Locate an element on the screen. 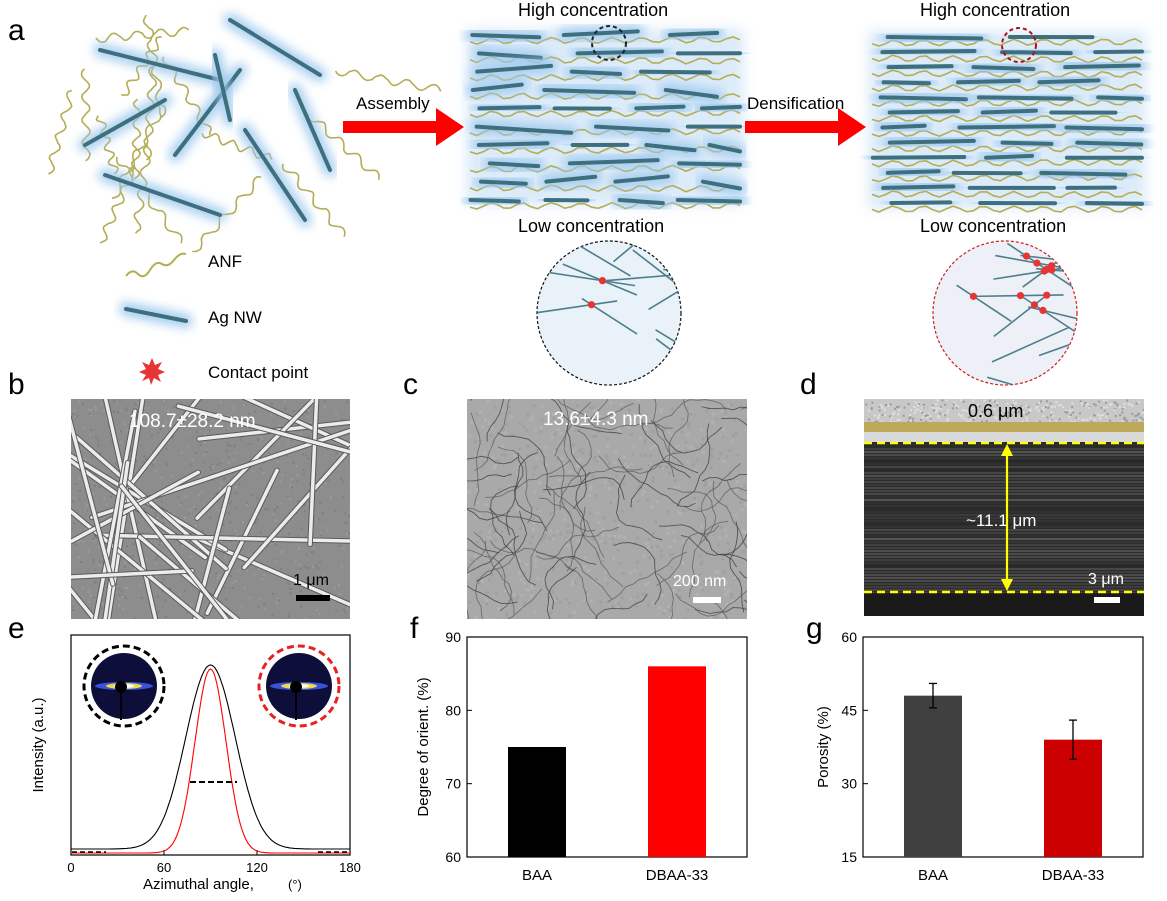 Image resolution: width=1167 pixels, height=901 pixels. y-tick-label: 80 is located at coordinates (453, 710).